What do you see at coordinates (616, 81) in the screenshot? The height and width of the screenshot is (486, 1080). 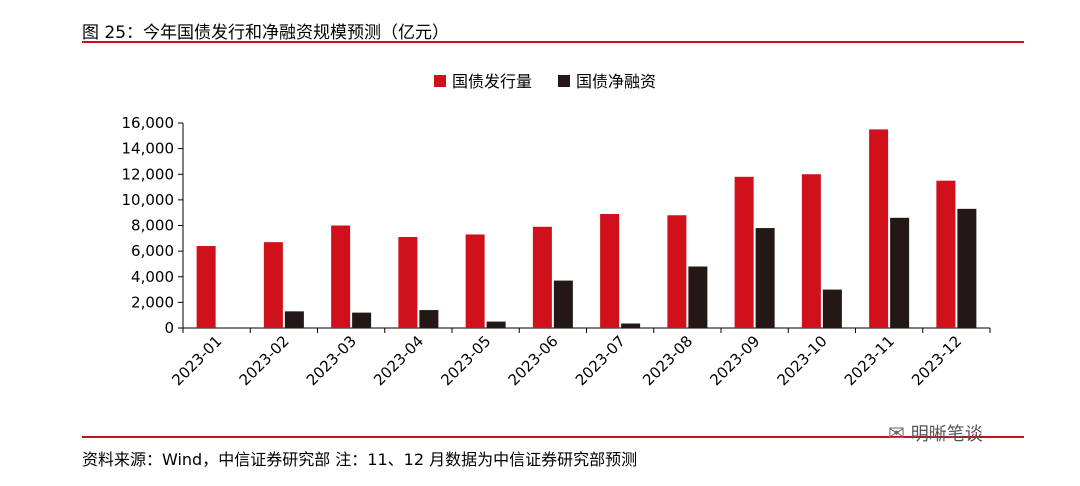 I see `legend-label: 国债净融资` at bounding box center [616, 81].